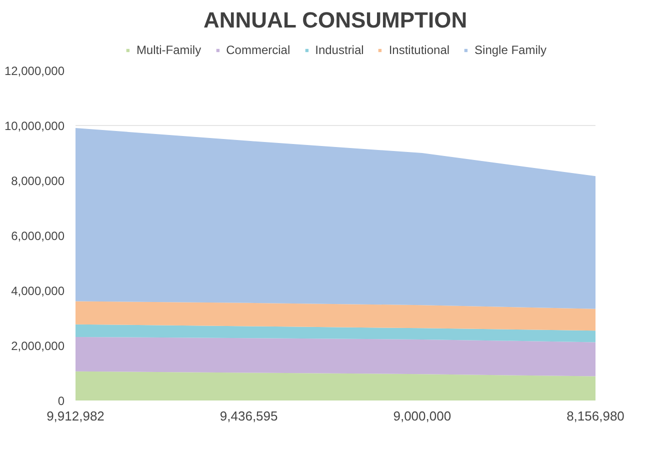 The width and height of the screenshot is (655, 474). I want to click on y-tick-label: 4,000,000, so click(38, 291).